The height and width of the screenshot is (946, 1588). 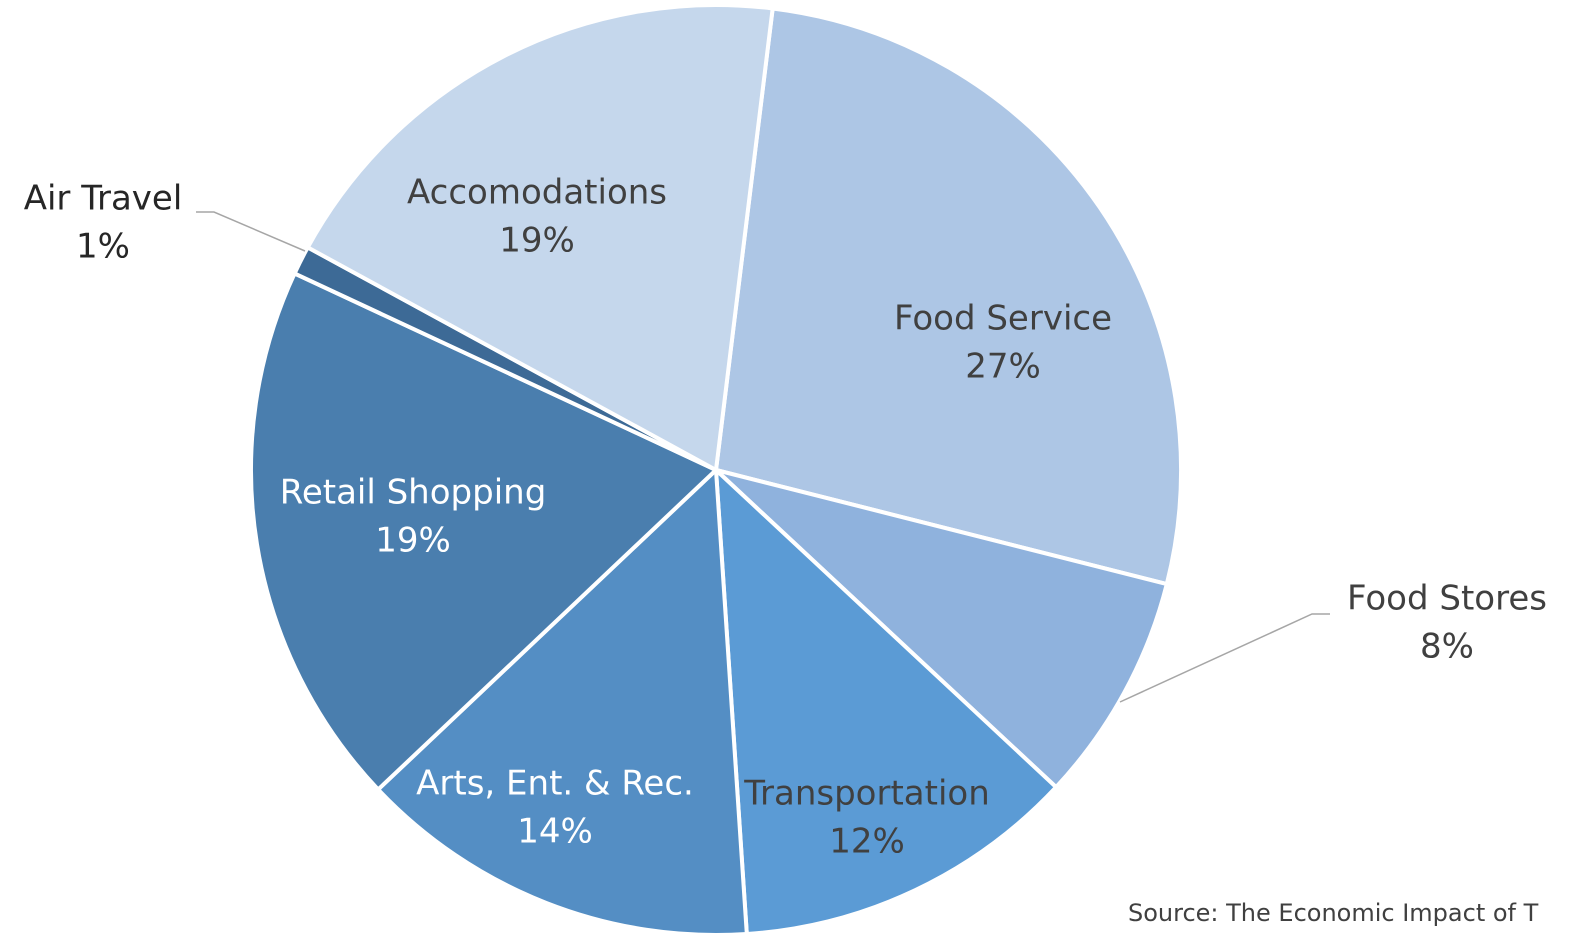 What do you see at coordinates (1447, 599) in the screenshot?
I see `slice-label: Food Stores` at bounding box center [1447, 599].